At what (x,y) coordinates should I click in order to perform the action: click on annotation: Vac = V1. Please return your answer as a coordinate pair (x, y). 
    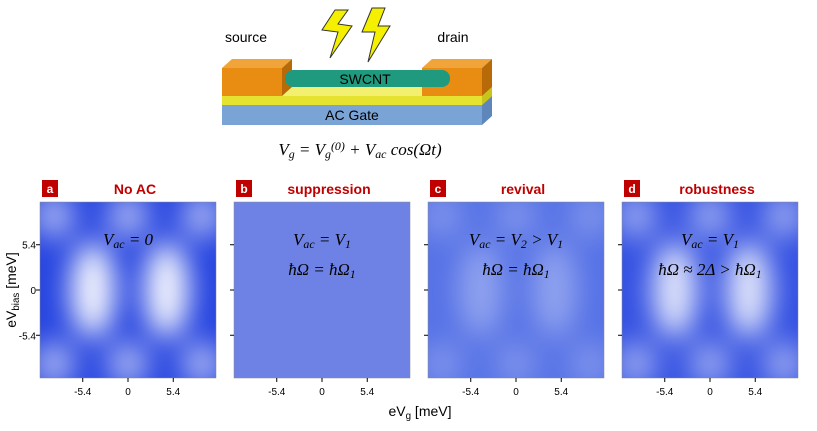
    Looking at the image, I should click on (710, 240).